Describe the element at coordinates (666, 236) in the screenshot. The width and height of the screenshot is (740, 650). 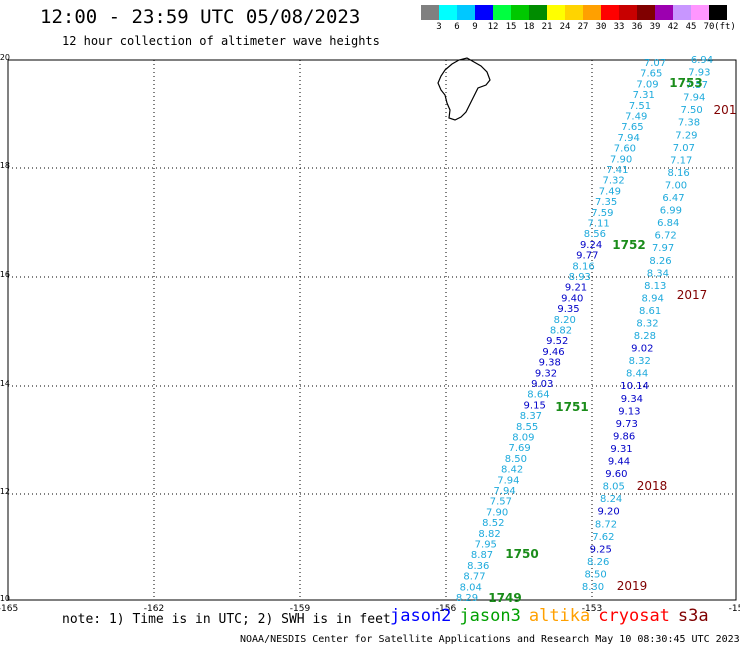
I see `wave-height-value: 6.72` at that location.